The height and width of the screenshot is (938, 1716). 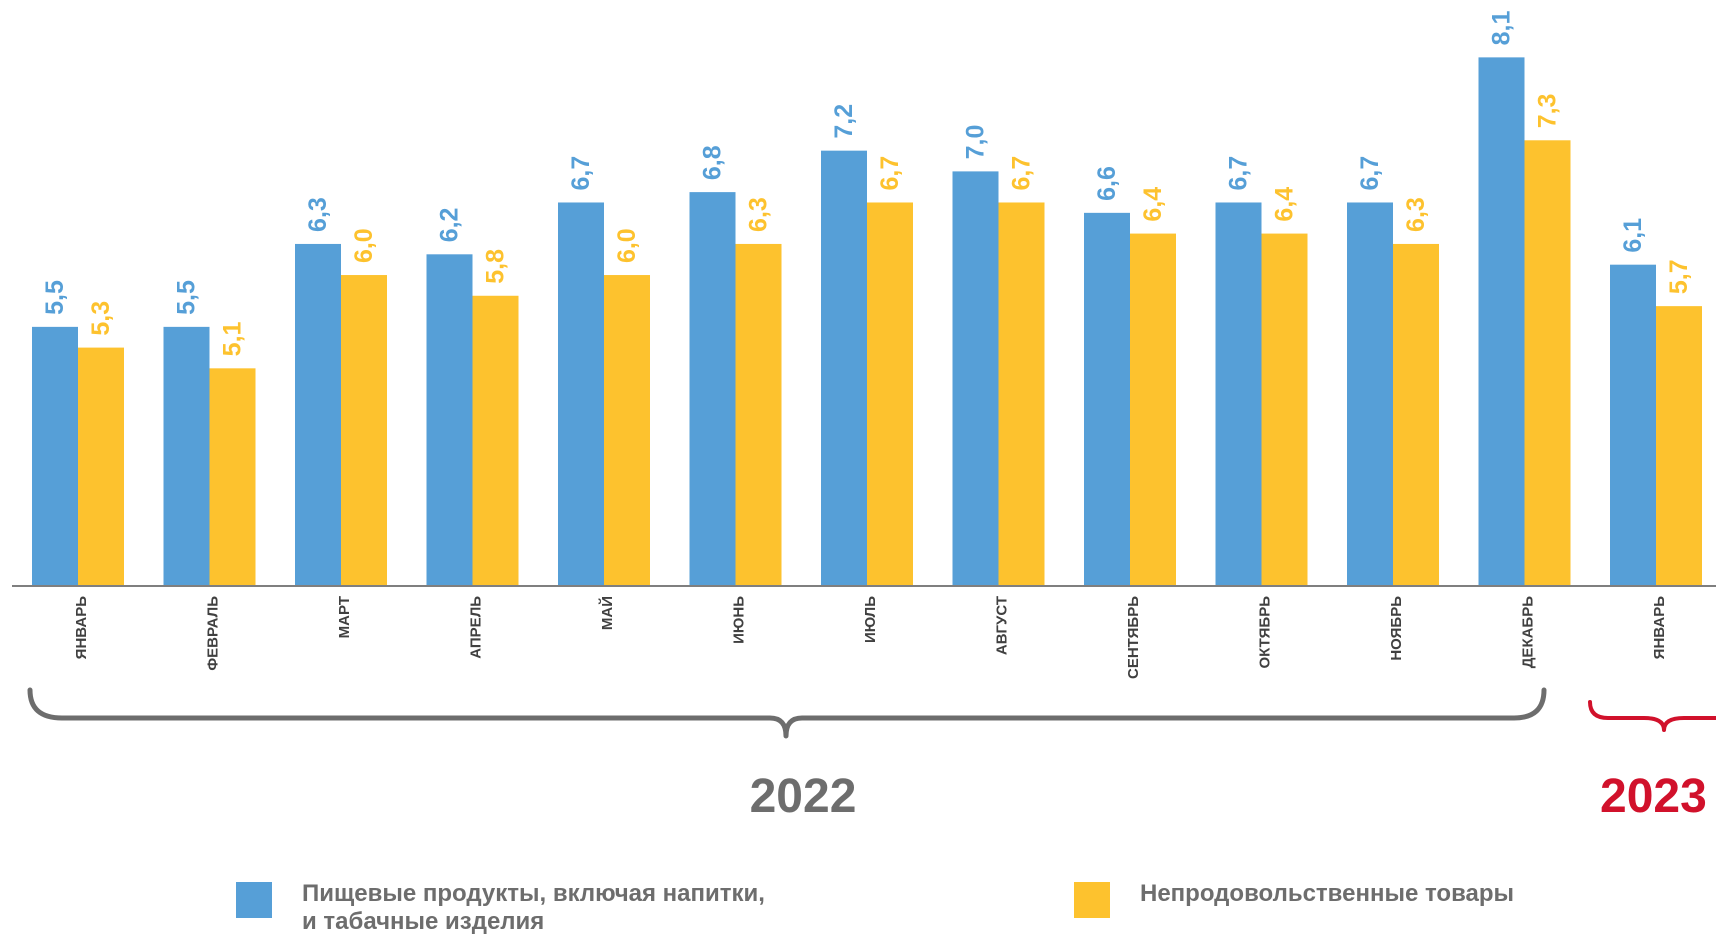 I want to click on data-label-nonfood-1: 5,3, so click(x=101, y=318).